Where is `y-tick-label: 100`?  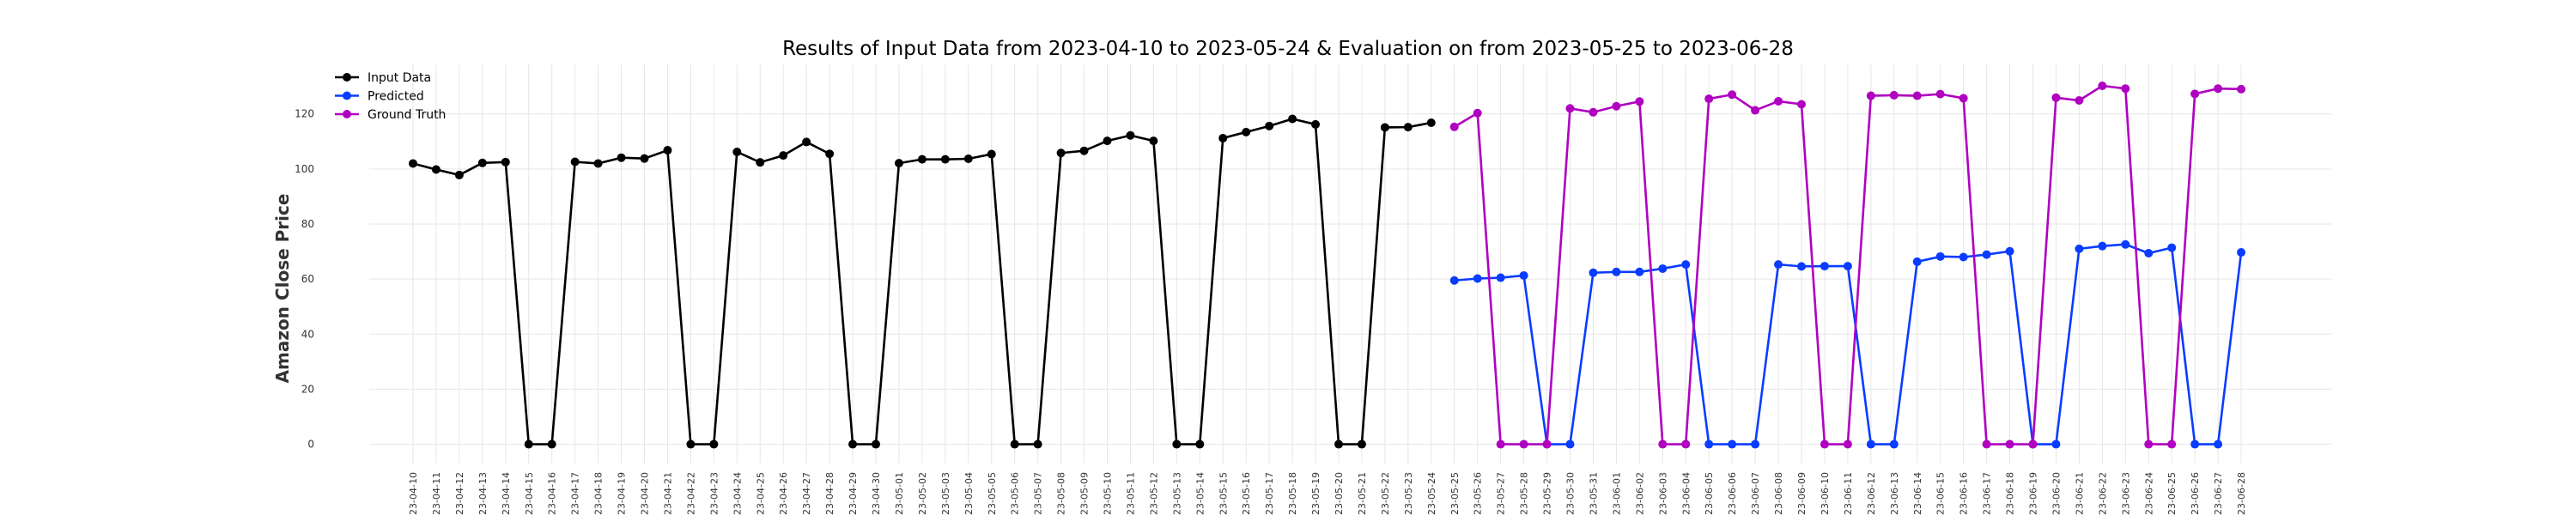 y-tick-label: 100 is located at coordinates (304, 169).